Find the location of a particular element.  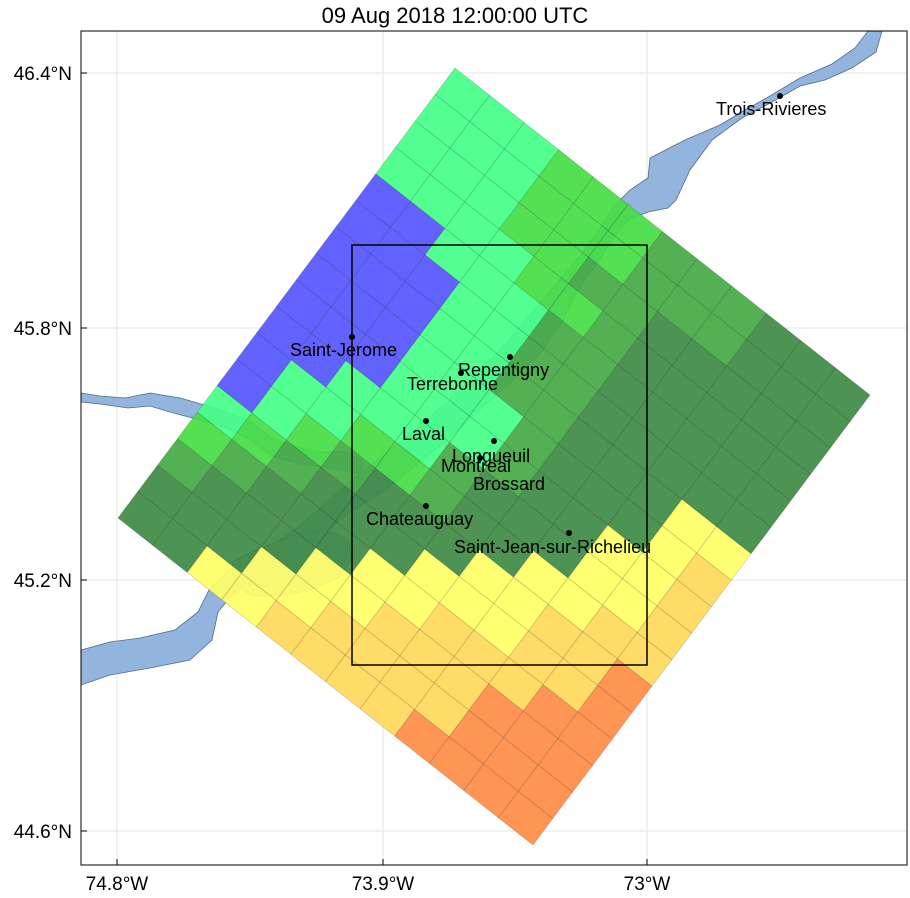

city-dot-terrebonne is located at coordinates (461, 373).